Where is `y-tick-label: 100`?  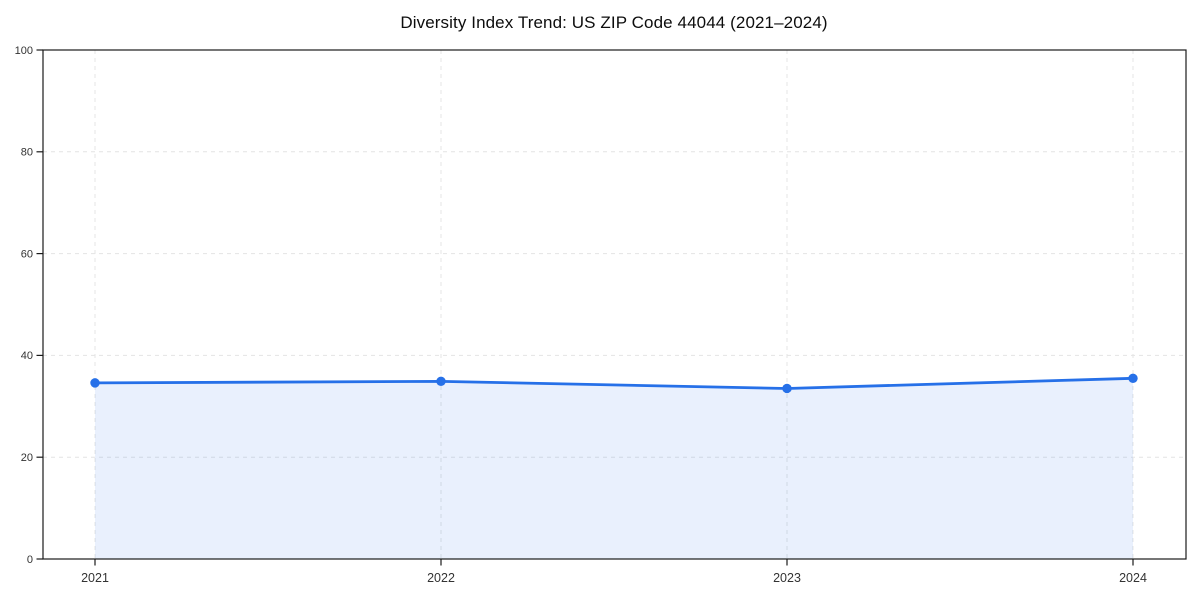
y-tick-label: 100 is located at coordinates (24, 51).